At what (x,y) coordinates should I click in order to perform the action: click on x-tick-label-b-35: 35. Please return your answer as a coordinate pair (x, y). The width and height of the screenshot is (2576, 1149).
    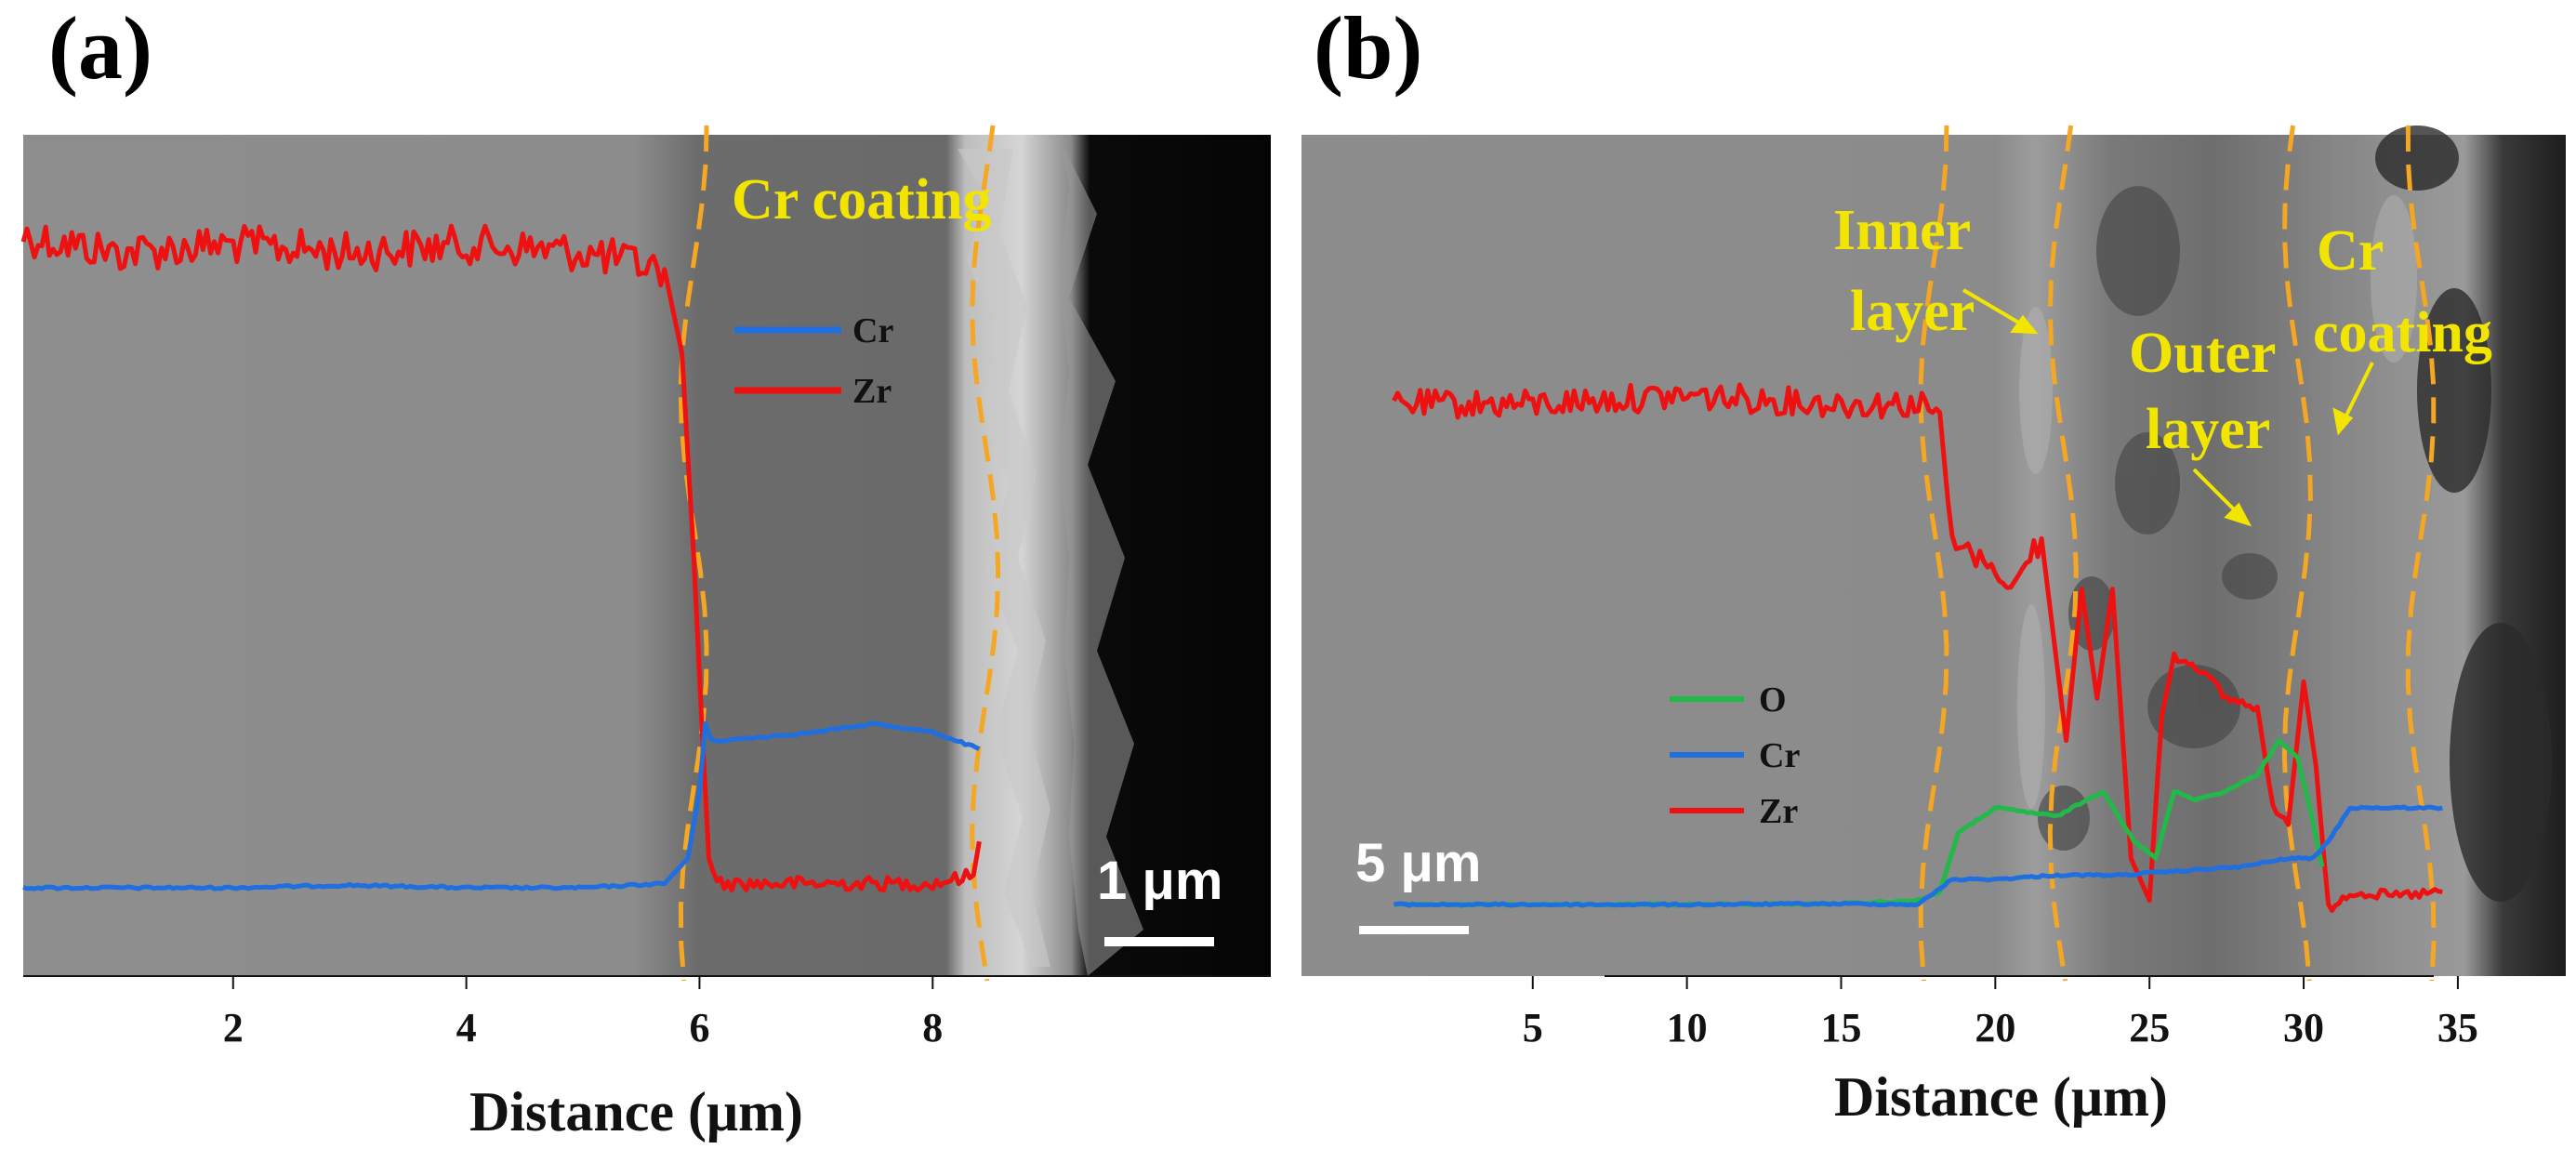
    Looking at the image, I should click on (2457, 1027).